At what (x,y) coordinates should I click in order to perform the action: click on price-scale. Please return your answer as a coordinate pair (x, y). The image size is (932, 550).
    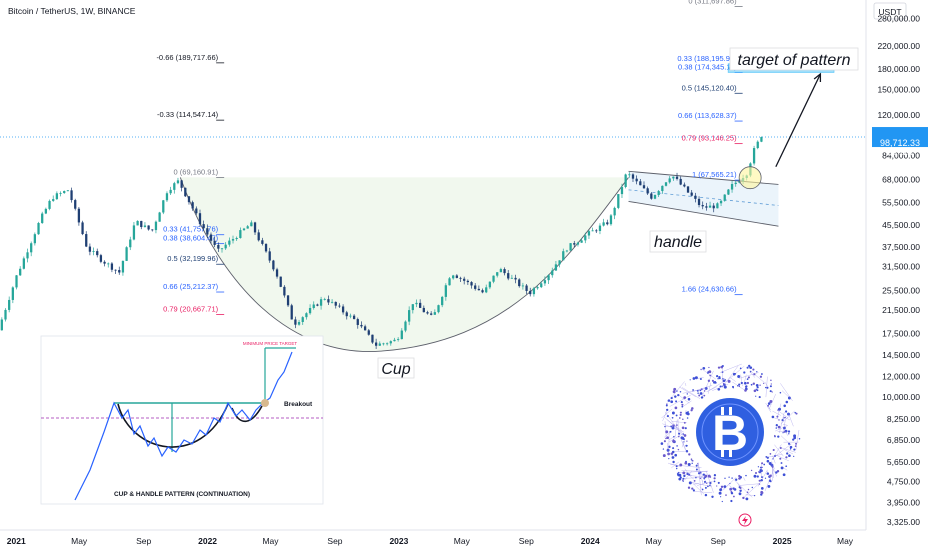
    Looking at the image, I should click on (899, 275).